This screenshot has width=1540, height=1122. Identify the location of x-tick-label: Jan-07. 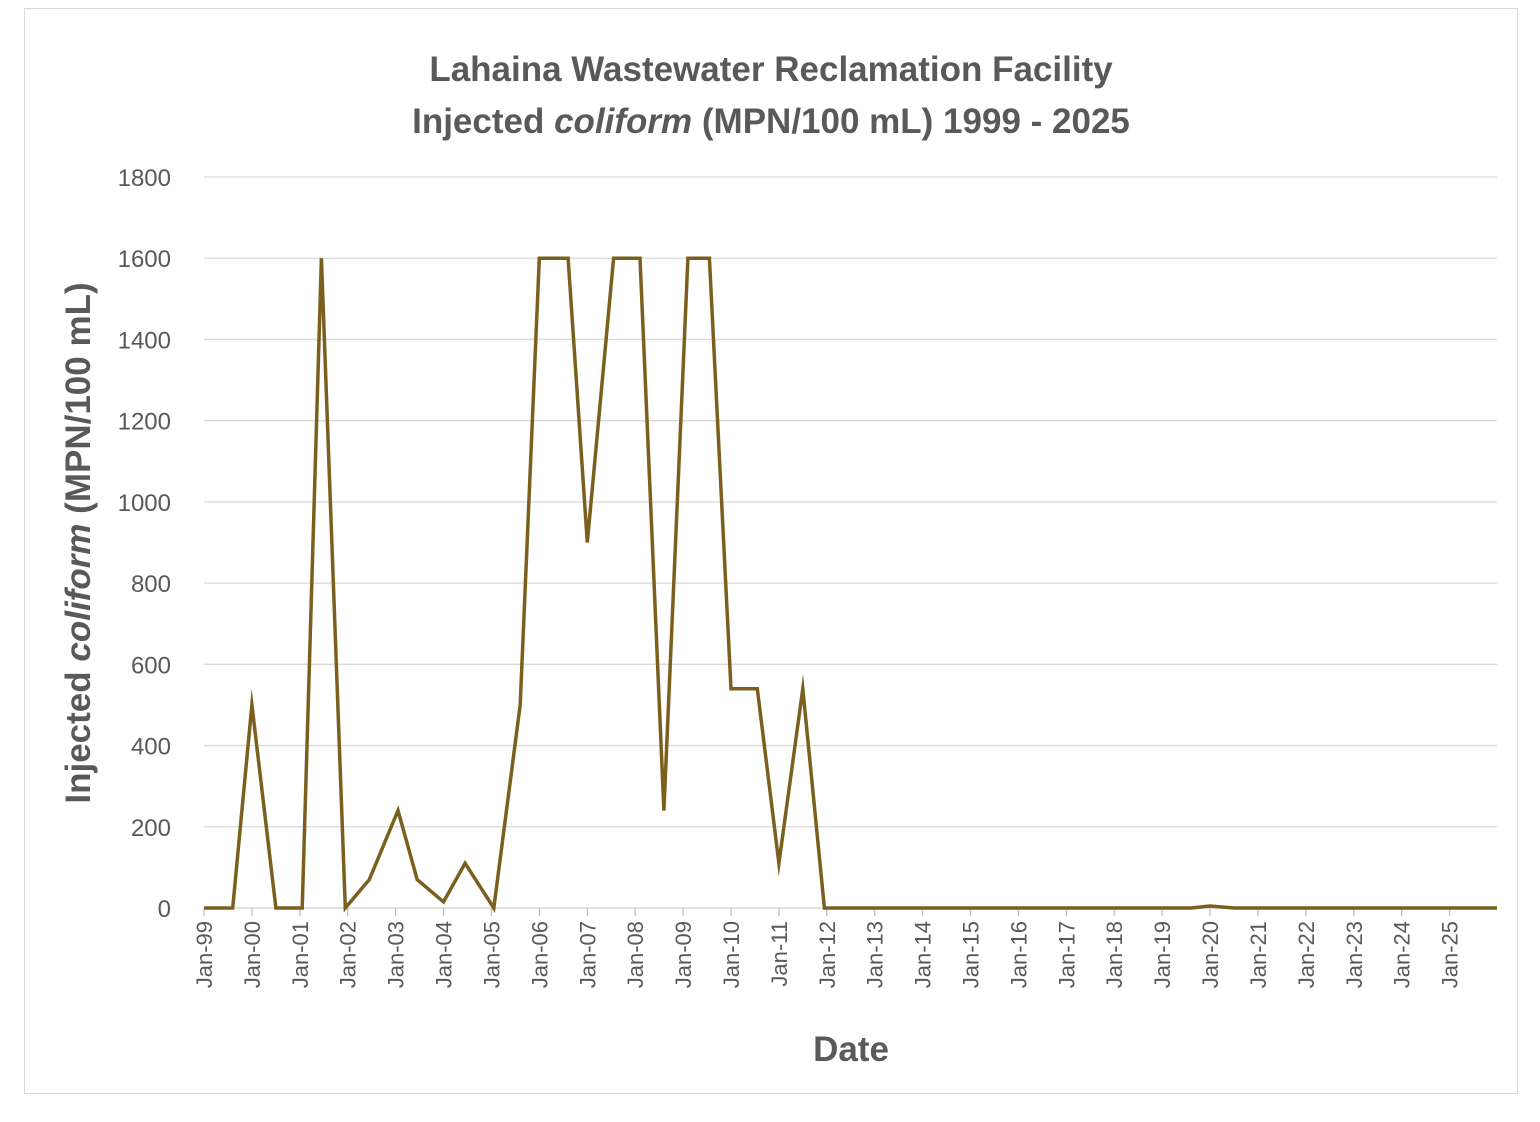
(587, 954).